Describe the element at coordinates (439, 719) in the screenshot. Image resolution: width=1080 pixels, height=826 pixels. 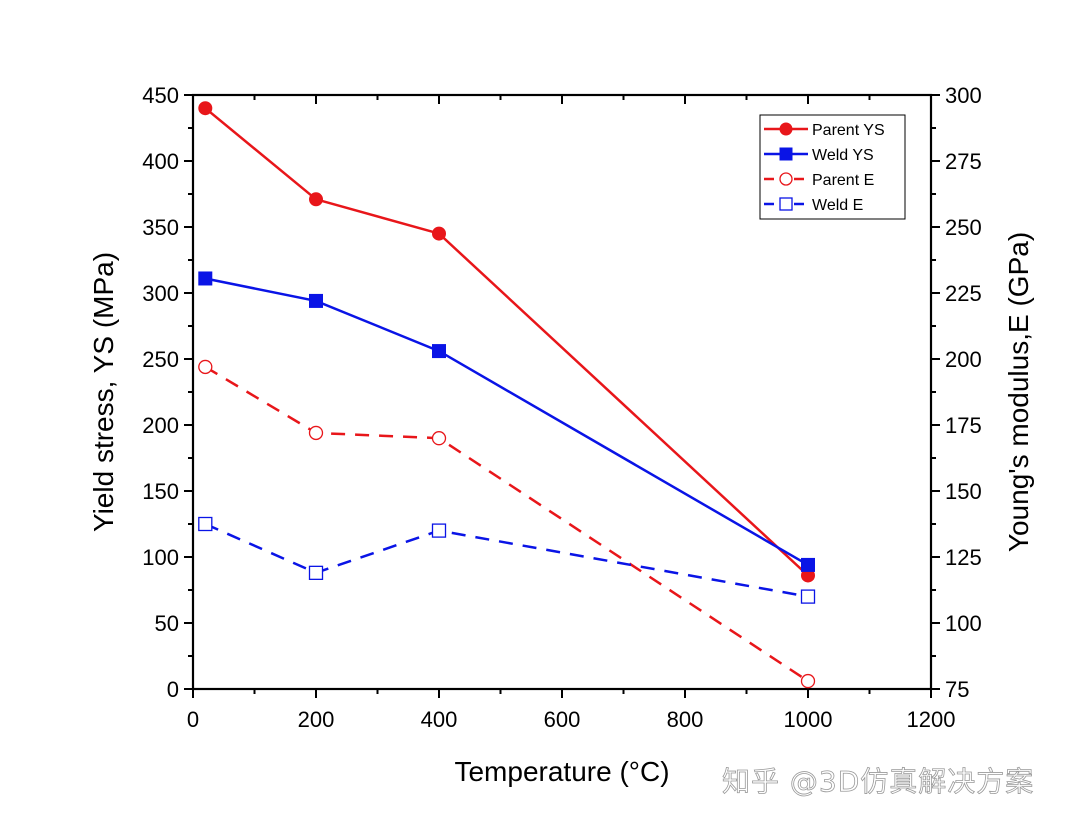
I see `x-tick-label: 400` at that location.